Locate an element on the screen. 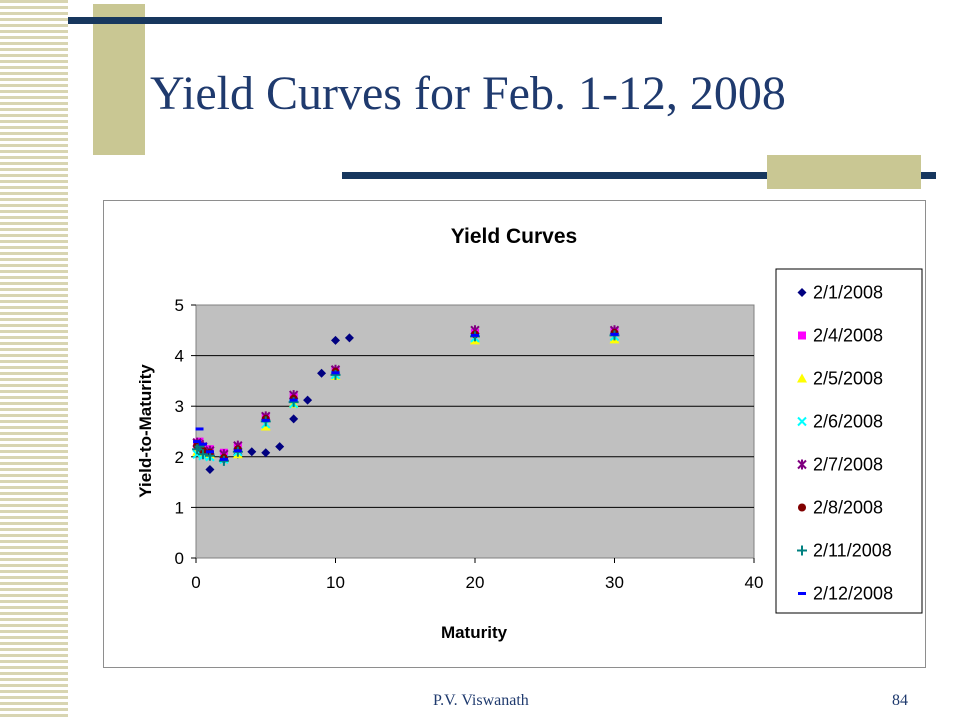 This screenshot has height=720, width=960. y-tick-label: 0 is located at coordinates (179, 558).